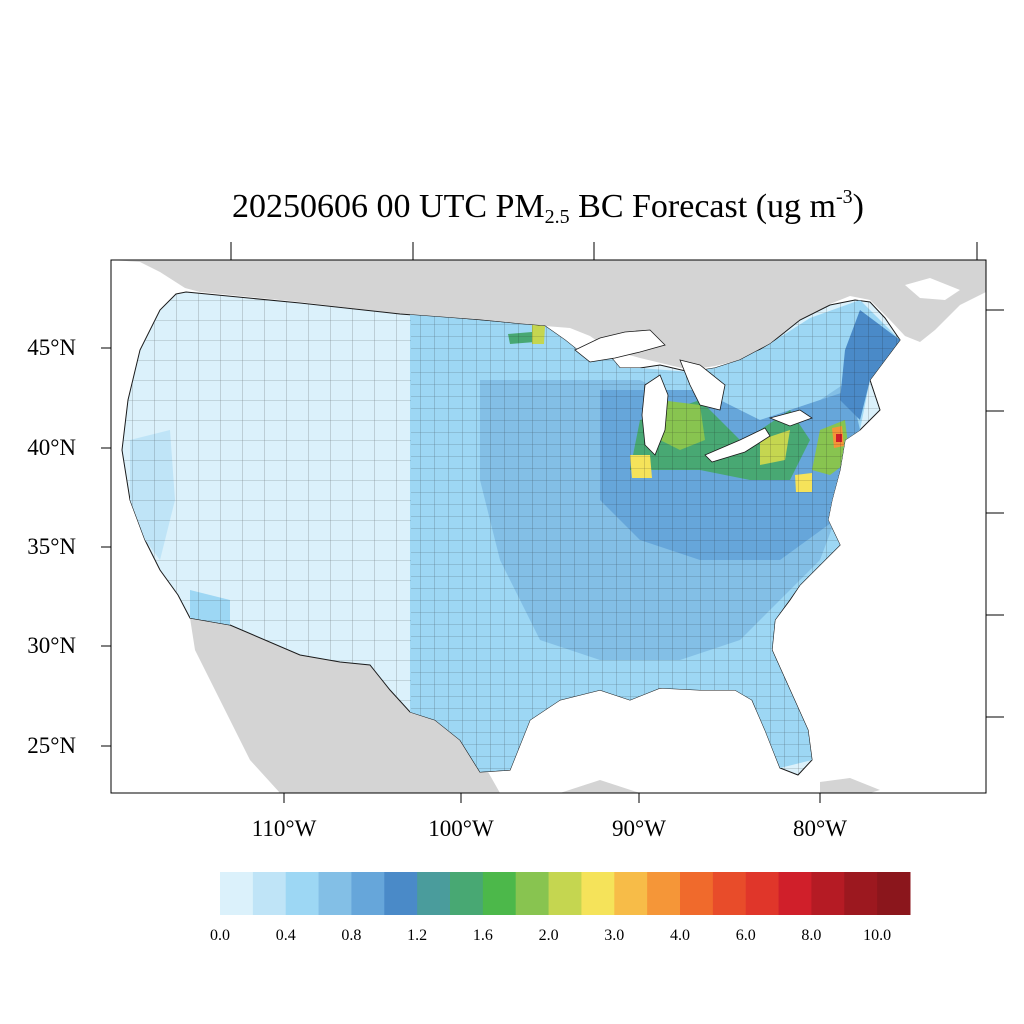  Describe the element at coordinates (220, 935) in the screenshot. I see `colorbar-label: 0.0` at that location.